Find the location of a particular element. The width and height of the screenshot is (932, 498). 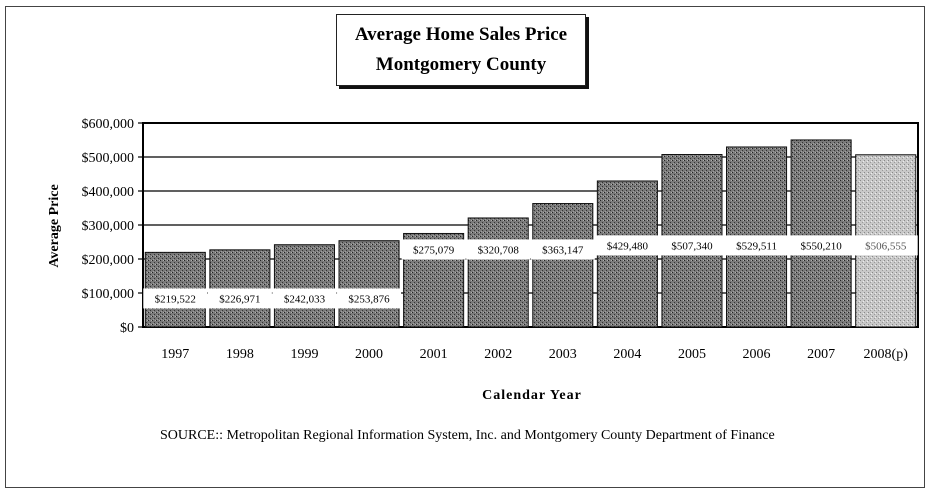

data-label: $429,480 is located at coordinates (628, 246).